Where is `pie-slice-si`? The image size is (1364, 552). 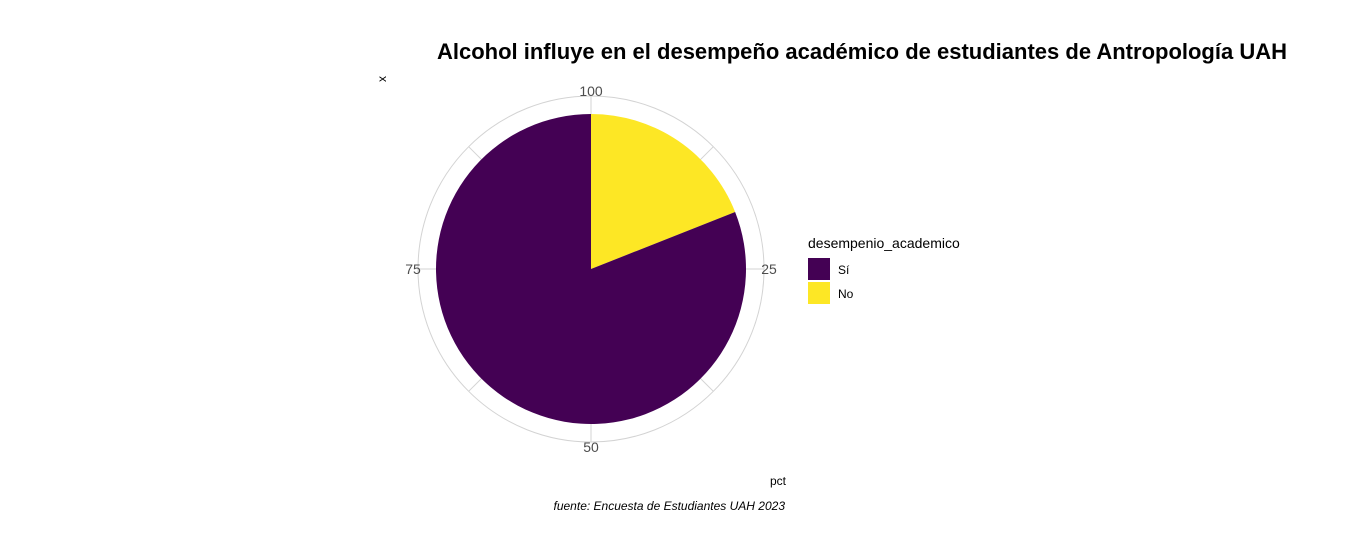 pie-slice-si is located at coordinates (590, 269).